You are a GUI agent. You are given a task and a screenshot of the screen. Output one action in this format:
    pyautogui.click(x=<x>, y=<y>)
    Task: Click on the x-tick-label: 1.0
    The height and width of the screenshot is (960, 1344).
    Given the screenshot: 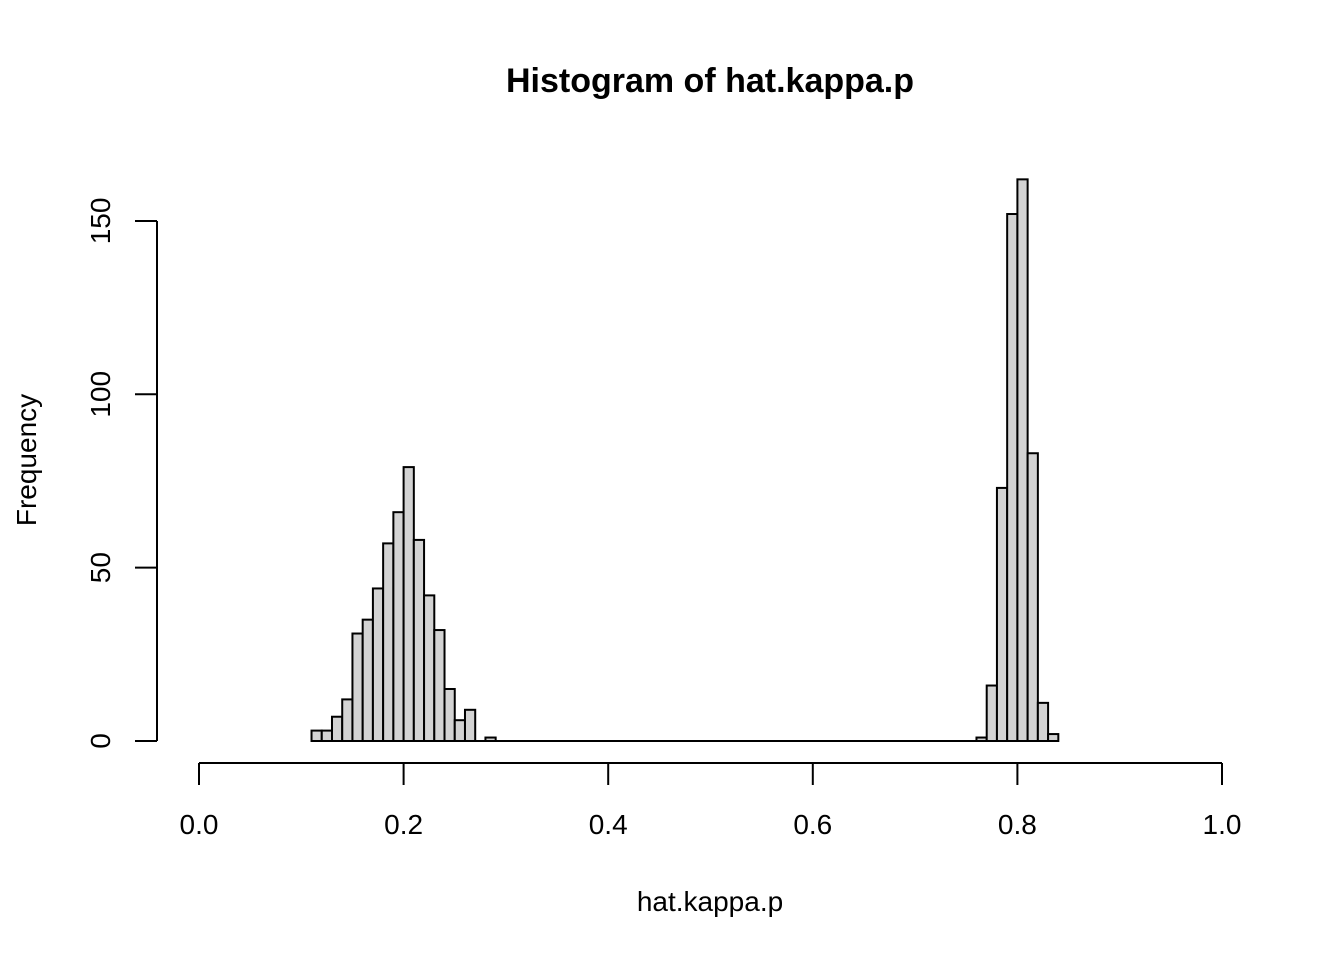 What is the action you would take?
    pyautogui.click(x=1222, y=824)
    